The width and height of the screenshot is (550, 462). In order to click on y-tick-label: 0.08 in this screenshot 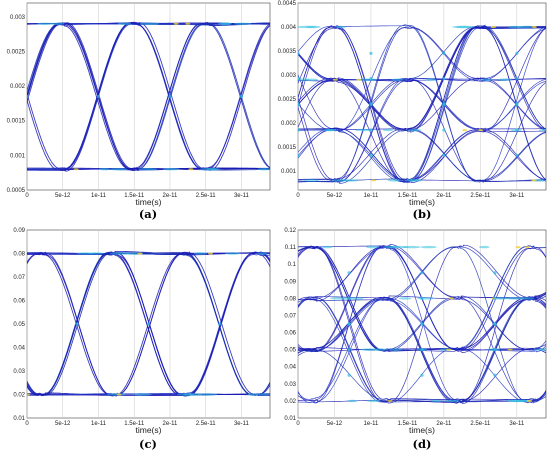, I will do `click(19, 255)`.